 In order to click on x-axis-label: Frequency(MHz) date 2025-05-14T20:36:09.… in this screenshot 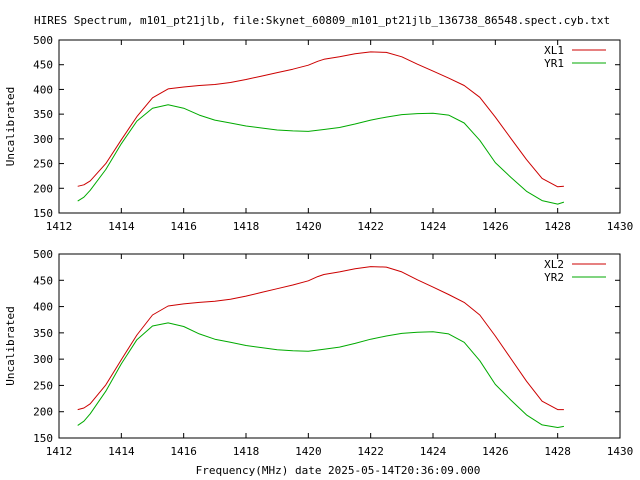, I will do `click(338, 470)`.